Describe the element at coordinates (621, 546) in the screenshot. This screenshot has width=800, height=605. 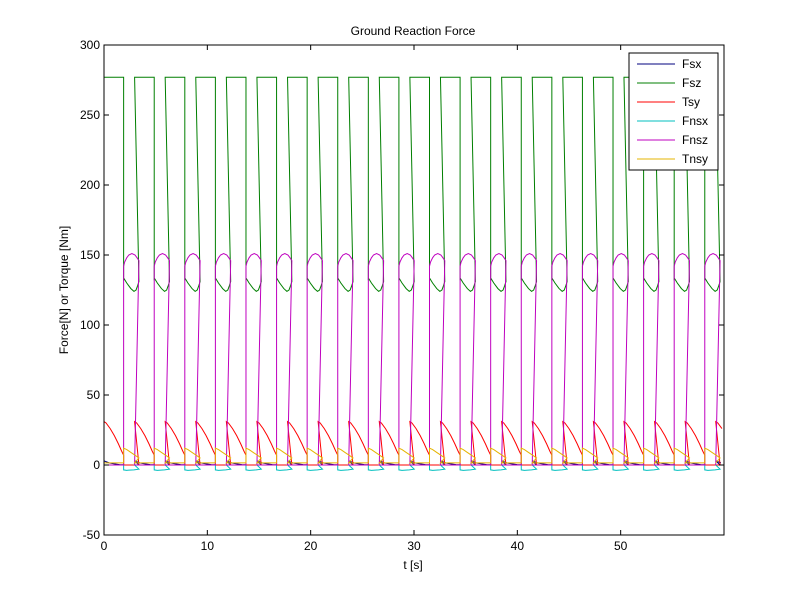
I see `x-tick-label: 50` at that location.